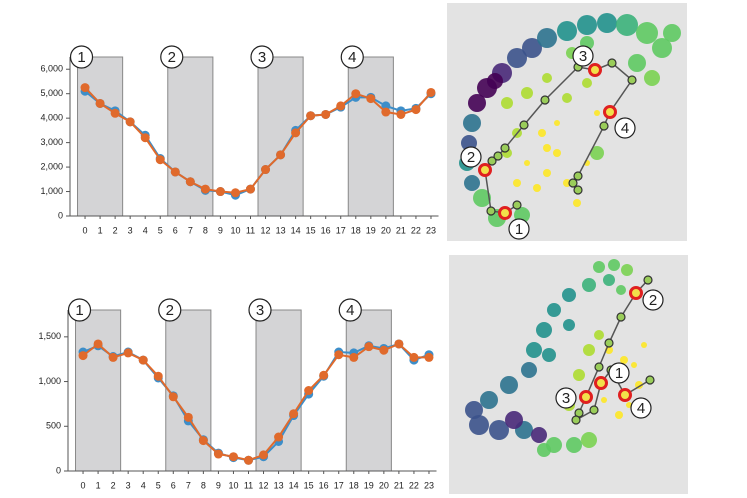 This screenshot has height=498, width=747. What do you see at coordinates (386, 230) in the screenshot?
I see `x-tick-label: 20` at bounding box center [386, 230].